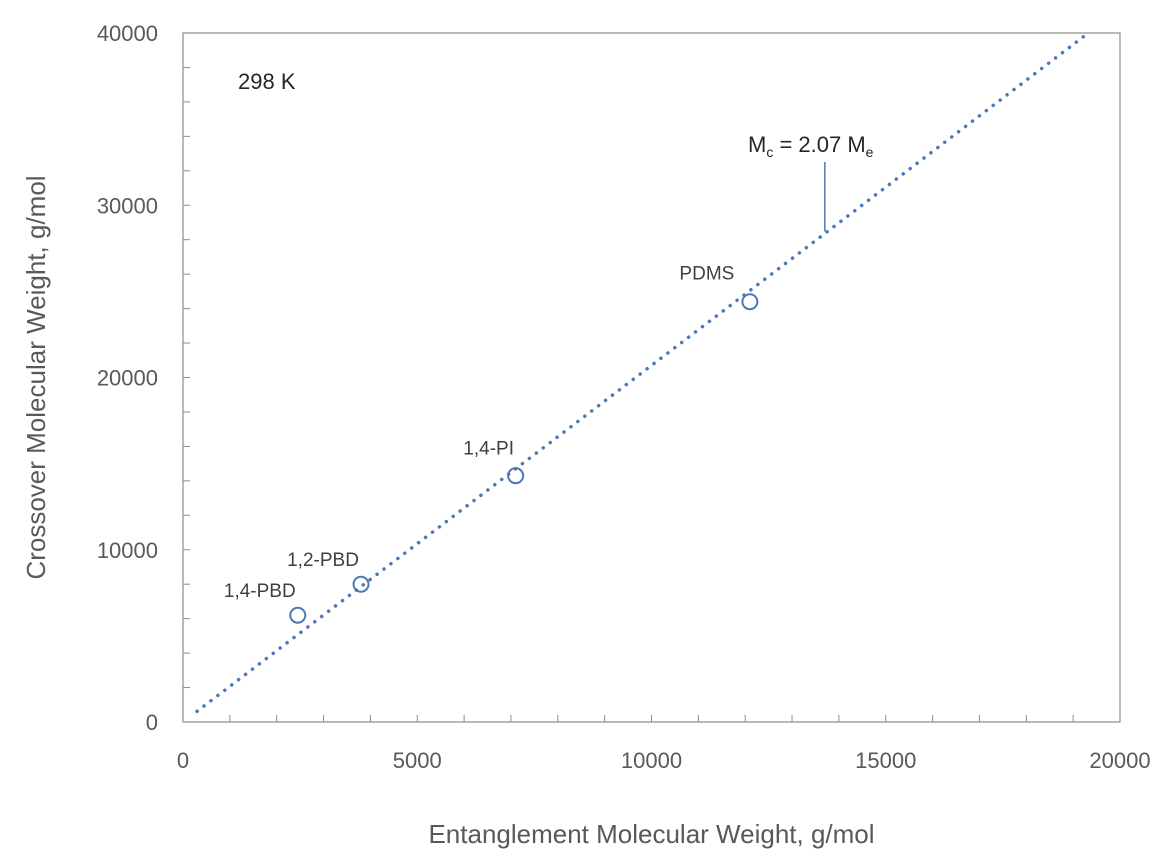  What do you see at coordinates (323, 560) in the screenshot?
I see `data-label-1-2-pbd: 1,2-PBD` at bounding box center [323, 560].